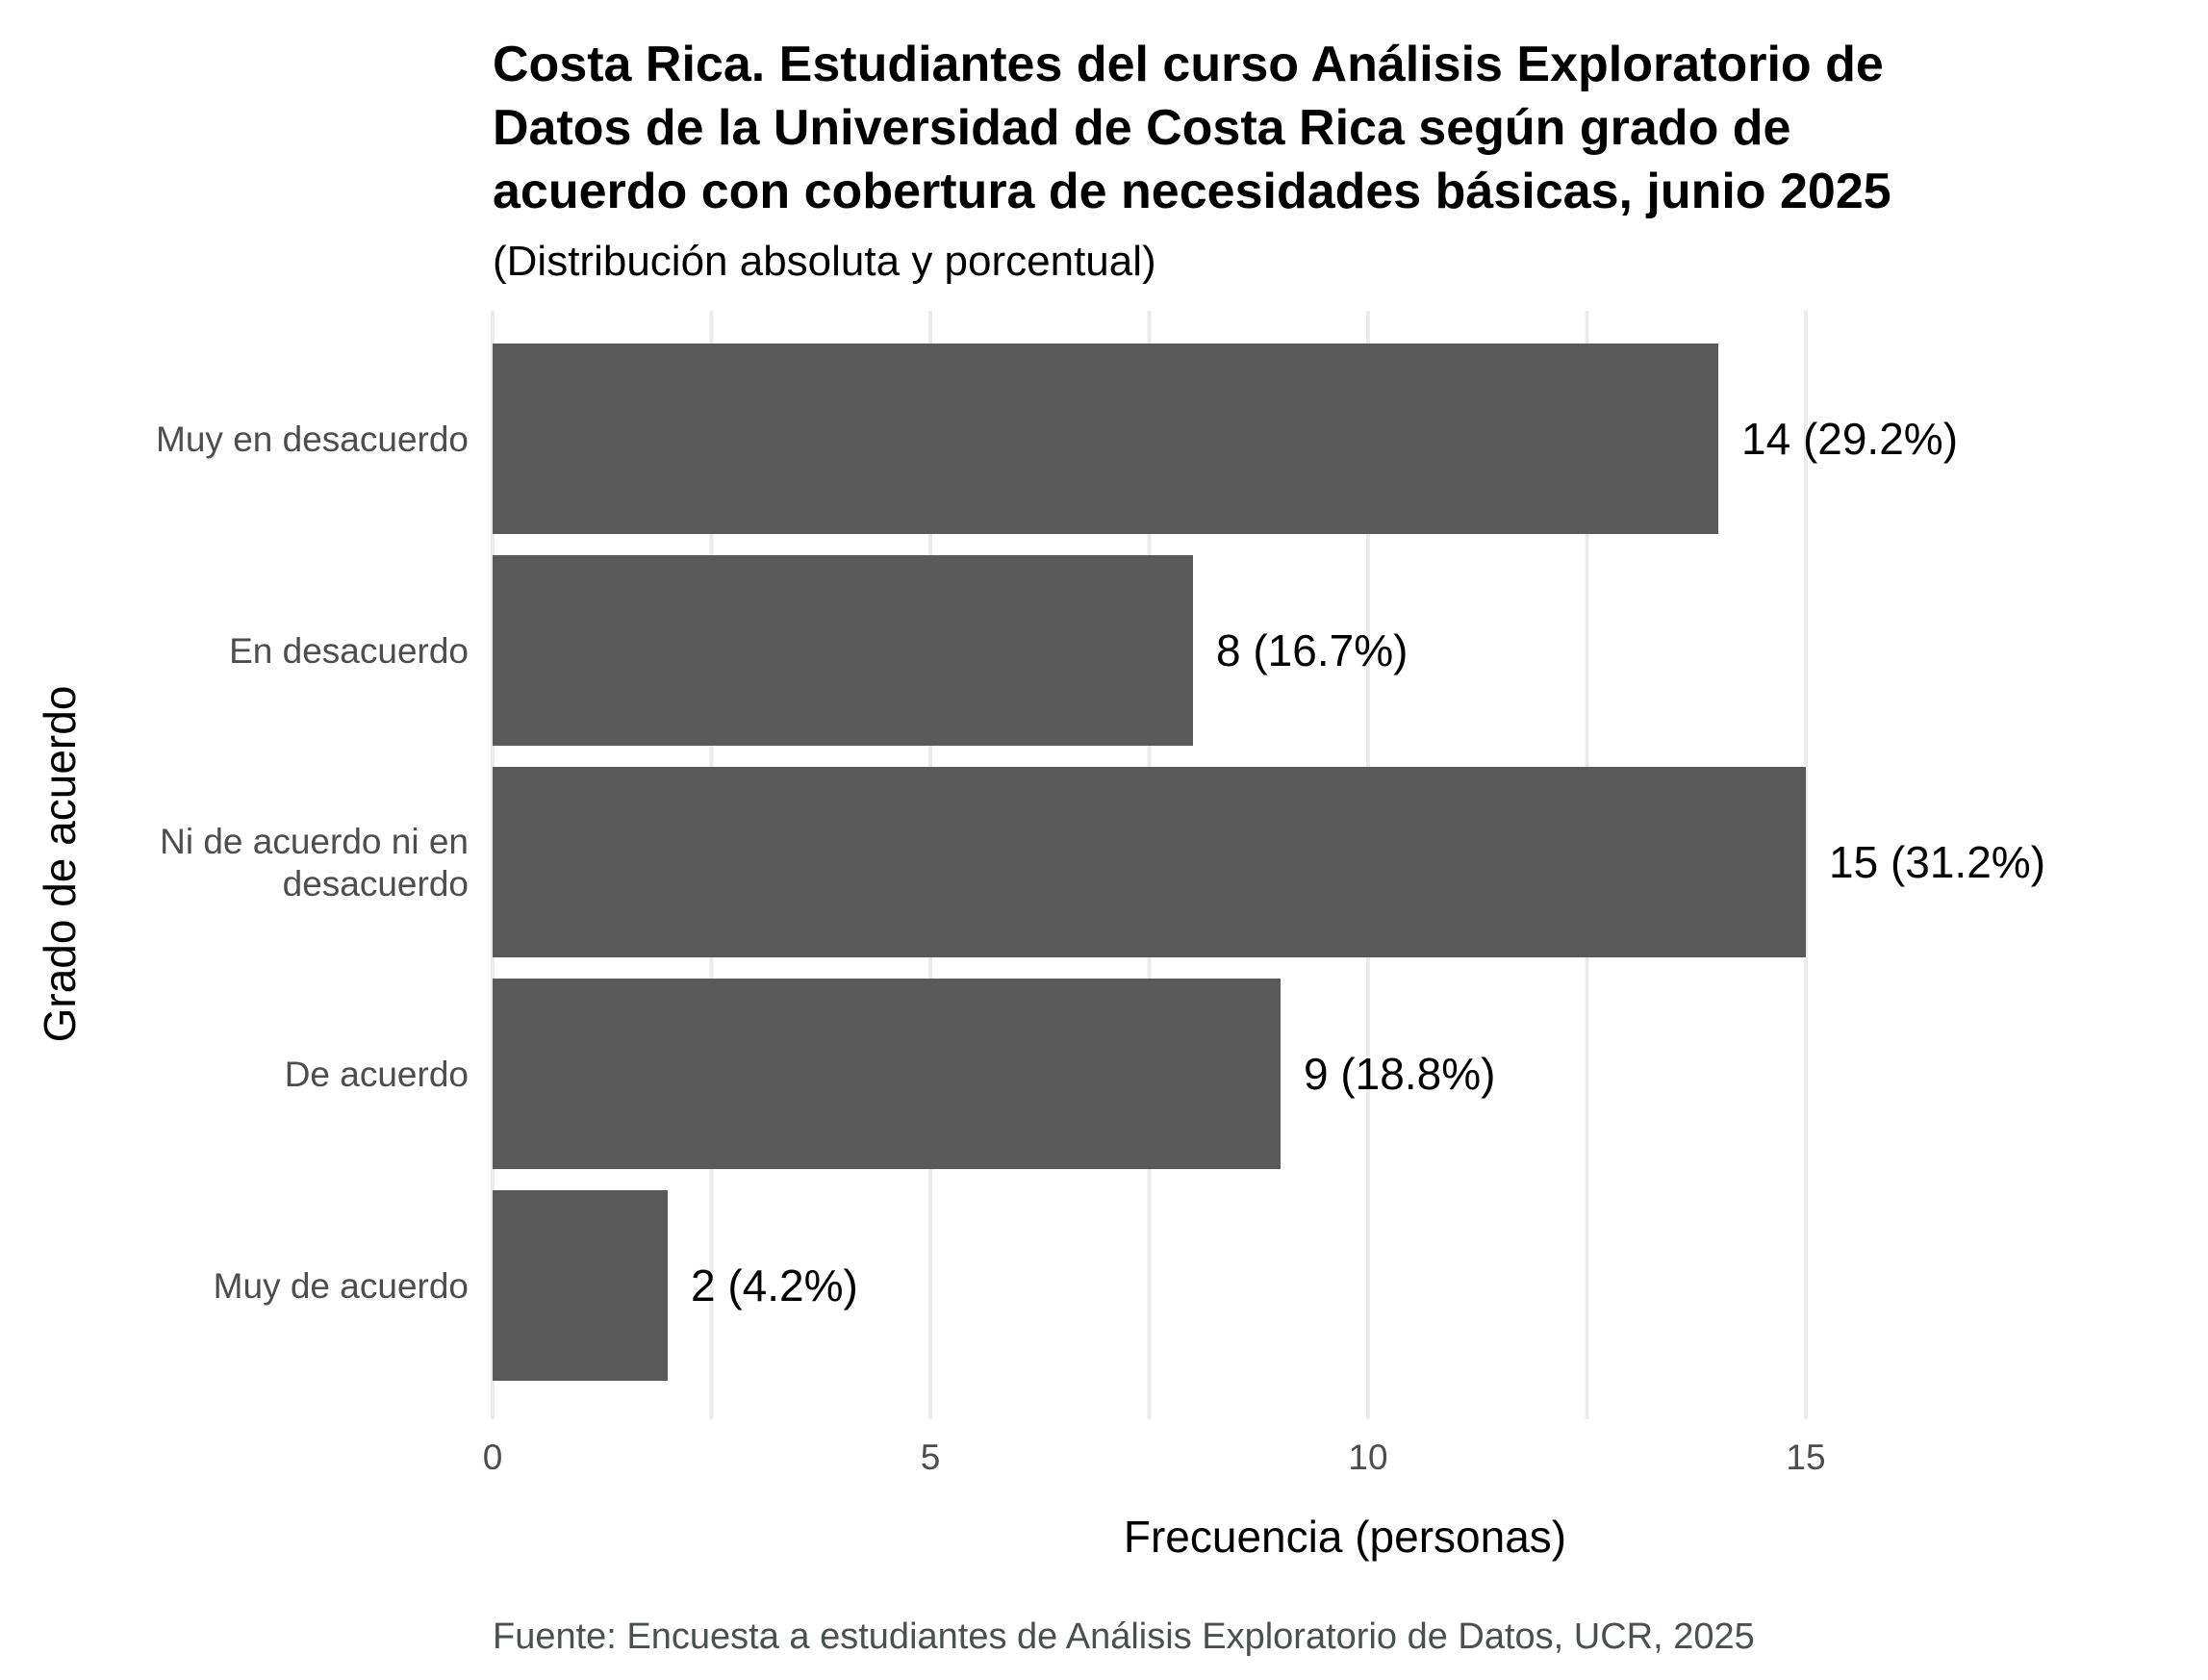  I want to click on y-tick-label: desacuerdo, so click(376, 884).